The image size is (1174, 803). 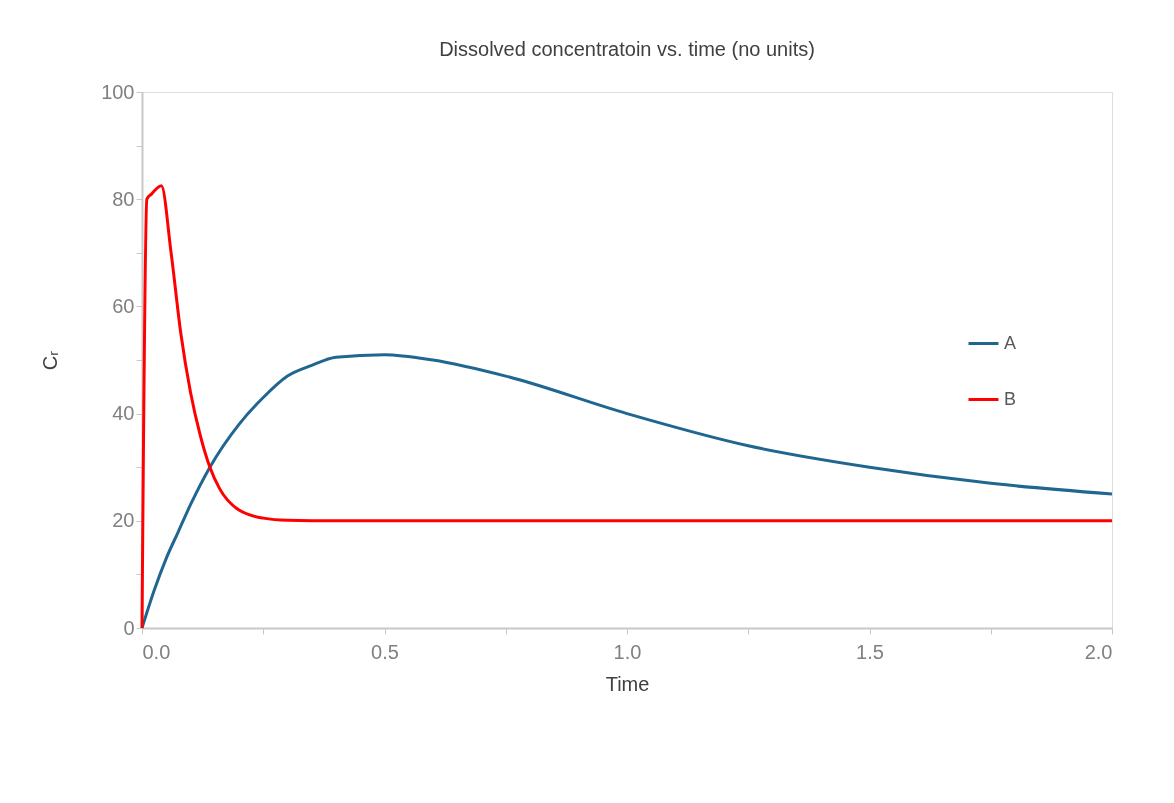 I want to click on legend-label: A, so click(x=1010, y=342).